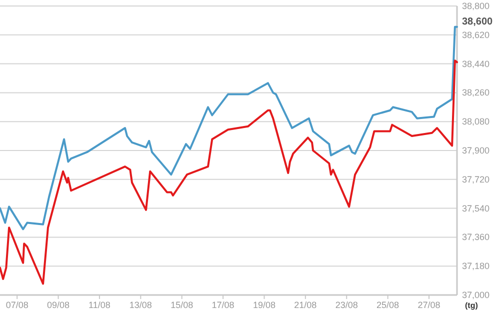 The width and height of the screenshot is (500, 312). Describe the element at coordinates (476, 121) in the screenshot. I see `y-tick-label: 38,080` at that location.